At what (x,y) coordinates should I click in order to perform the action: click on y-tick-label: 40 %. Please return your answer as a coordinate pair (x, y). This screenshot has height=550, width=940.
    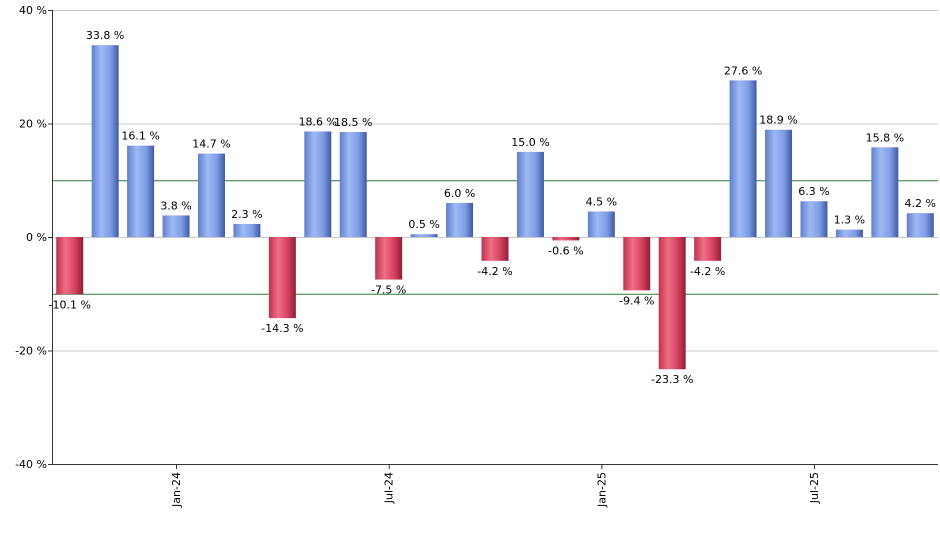
    Looking at the image, I should click on (33, 10).